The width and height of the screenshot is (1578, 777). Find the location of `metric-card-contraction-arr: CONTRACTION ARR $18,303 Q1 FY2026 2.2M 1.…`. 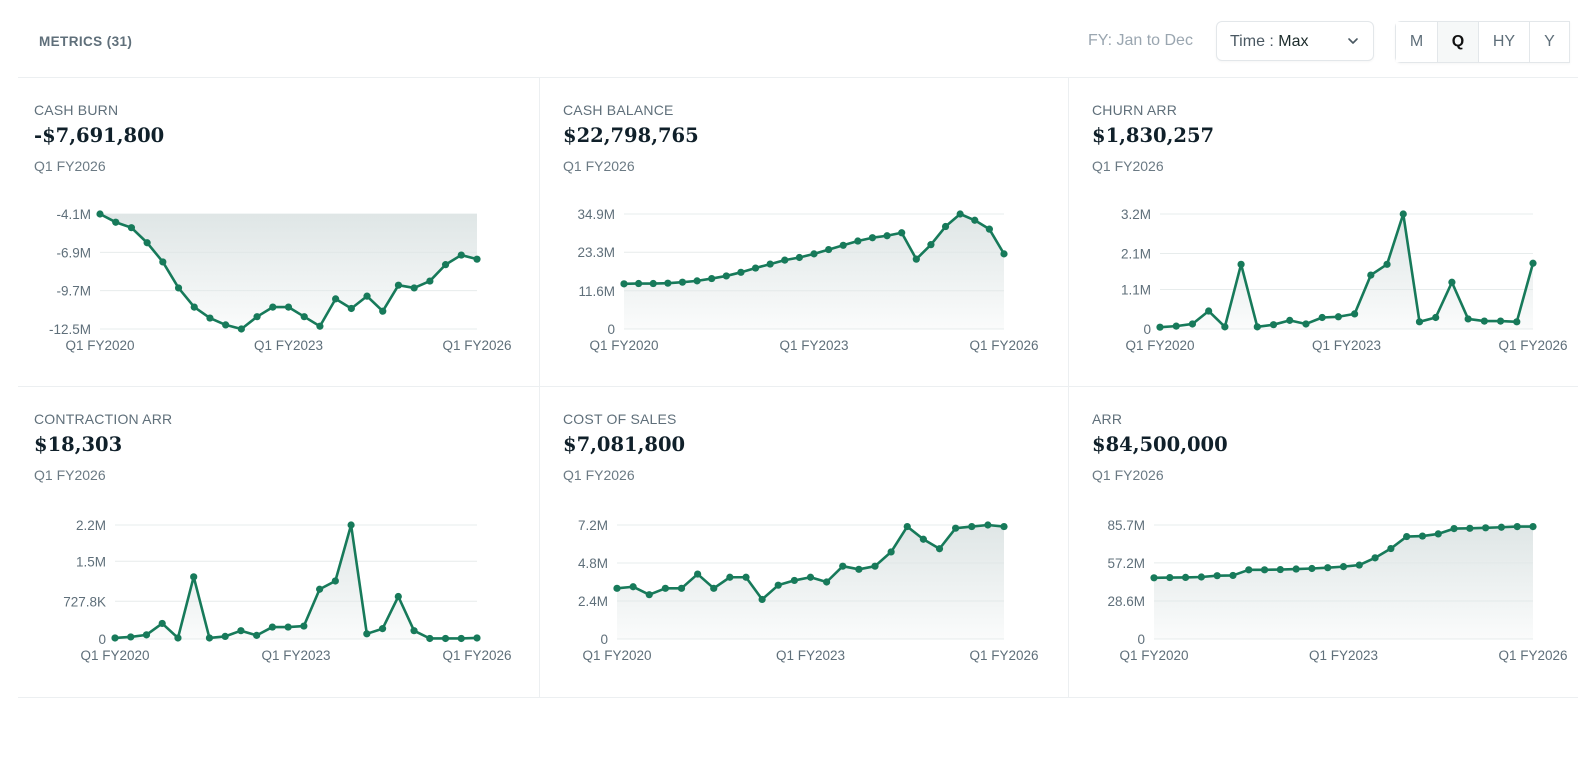

metric-card-contraction-arr: CONTRACTION ARR $18,303 Q1 FY2026 2.2M 1.… is located at coordinates (278, 542).